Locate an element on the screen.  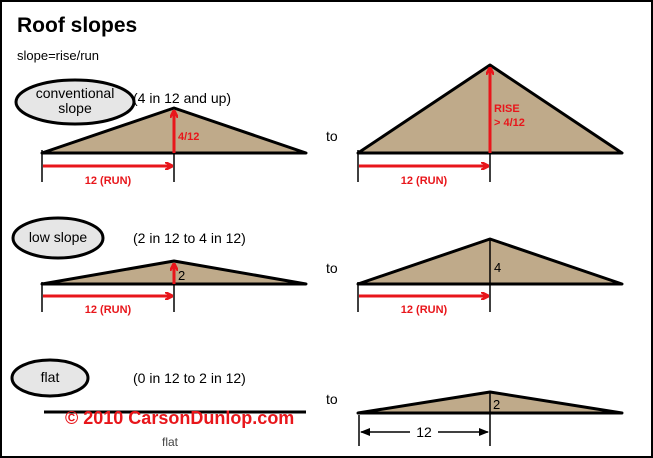
rise-label-right: 2 is located at coordinates (496, 404).